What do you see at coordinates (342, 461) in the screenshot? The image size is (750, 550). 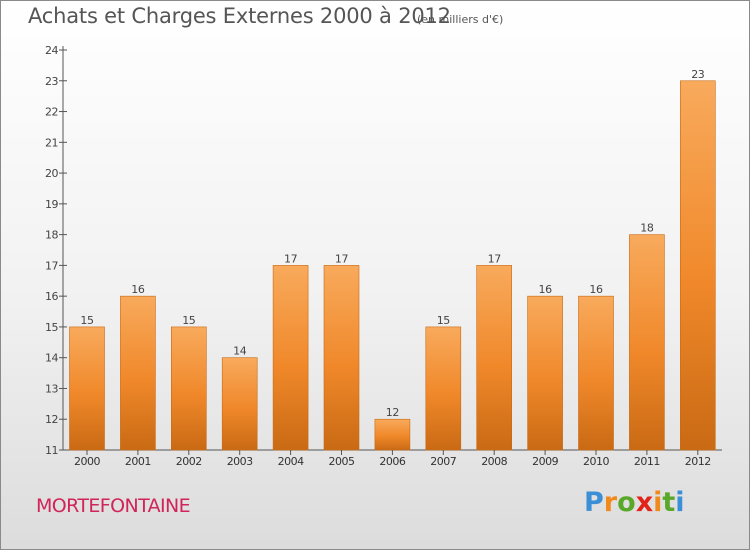 I see `x-tick-label: 2005` at bounding box center [342, 461].